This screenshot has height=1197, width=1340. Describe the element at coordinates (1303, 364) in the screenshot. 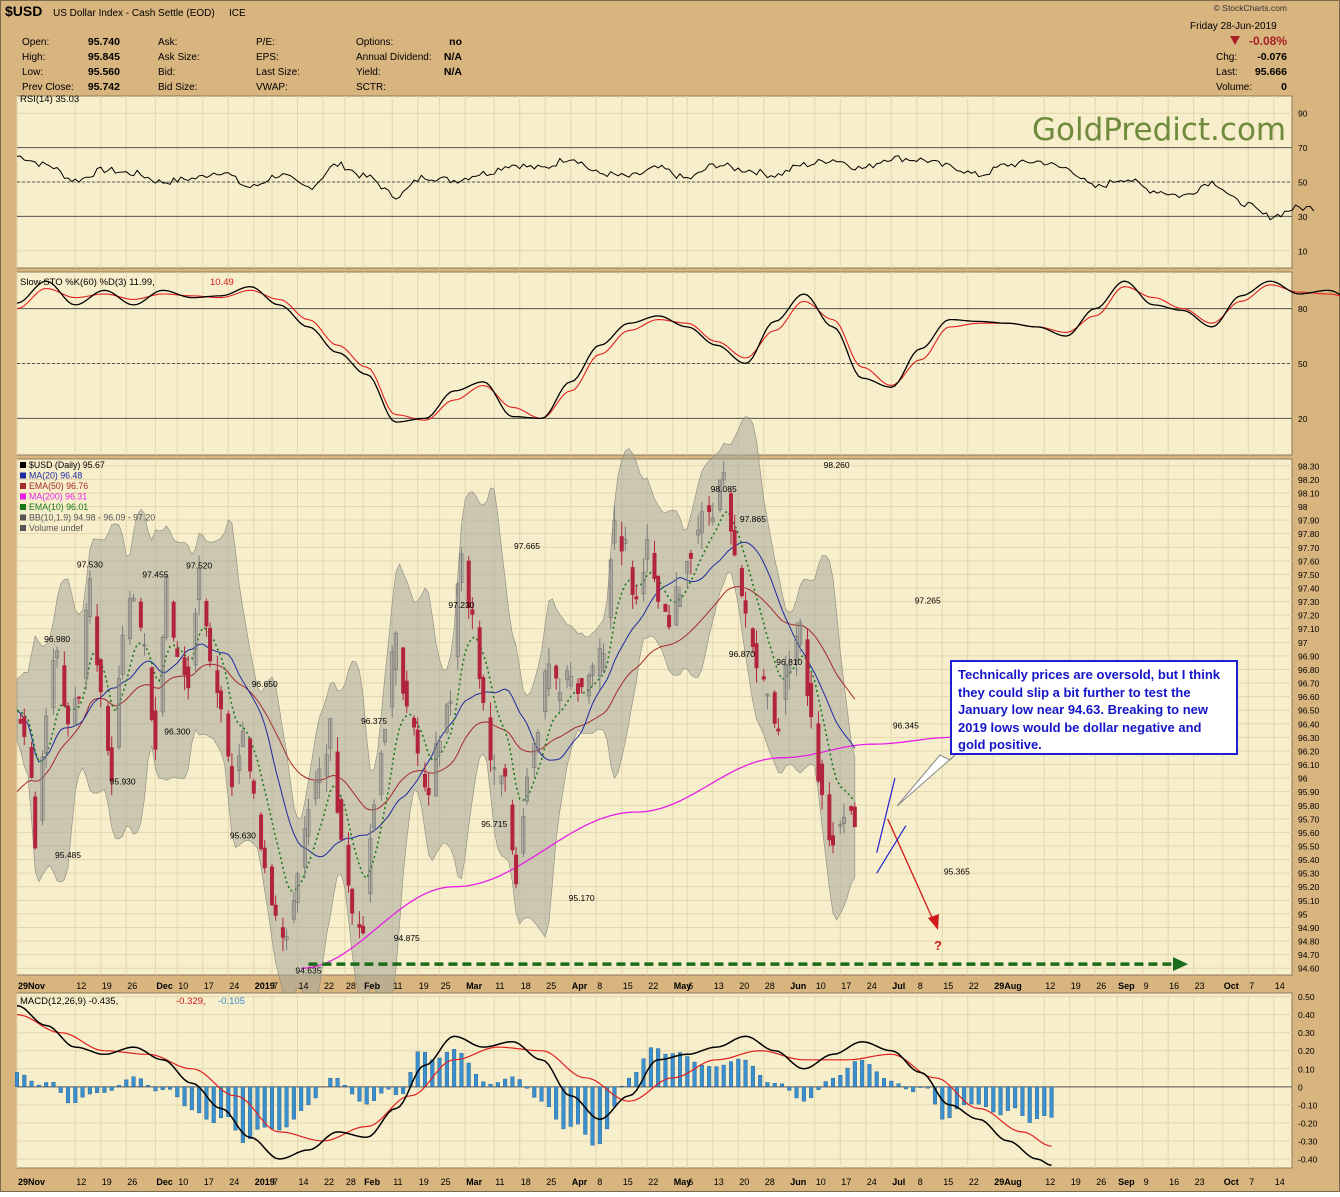

I see `sto-panel-y-tick: 50` at that location.